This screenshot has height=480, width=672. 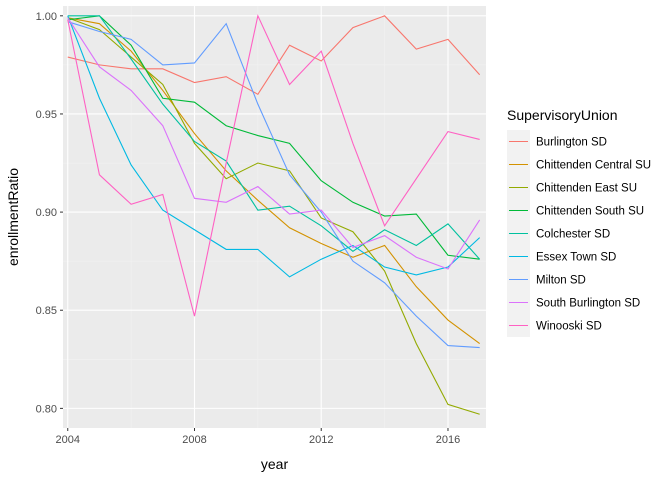 I want to click on y-axis-title: enrollmentRatio, so click(x=13, y=217).